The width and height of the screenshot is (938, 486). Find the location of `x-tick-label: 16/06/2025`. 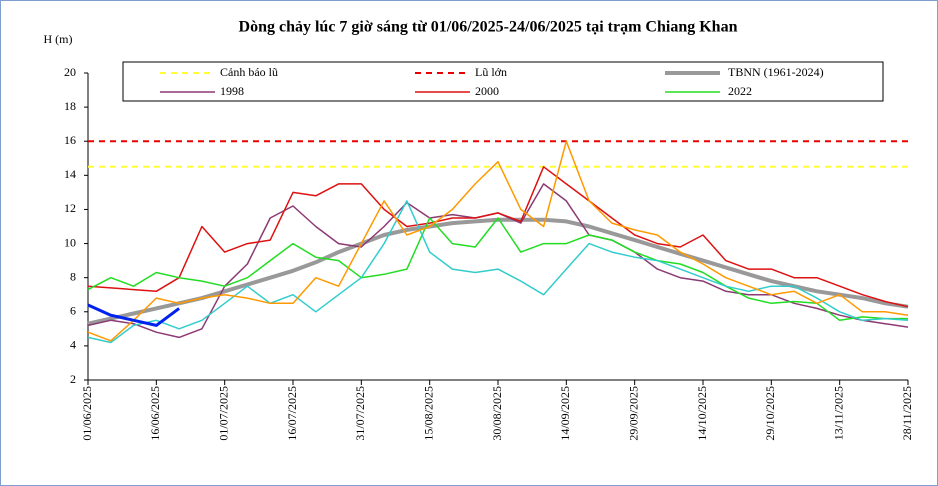

x-tick-label: 16/06/2025 is located at coordinates (155, 413).